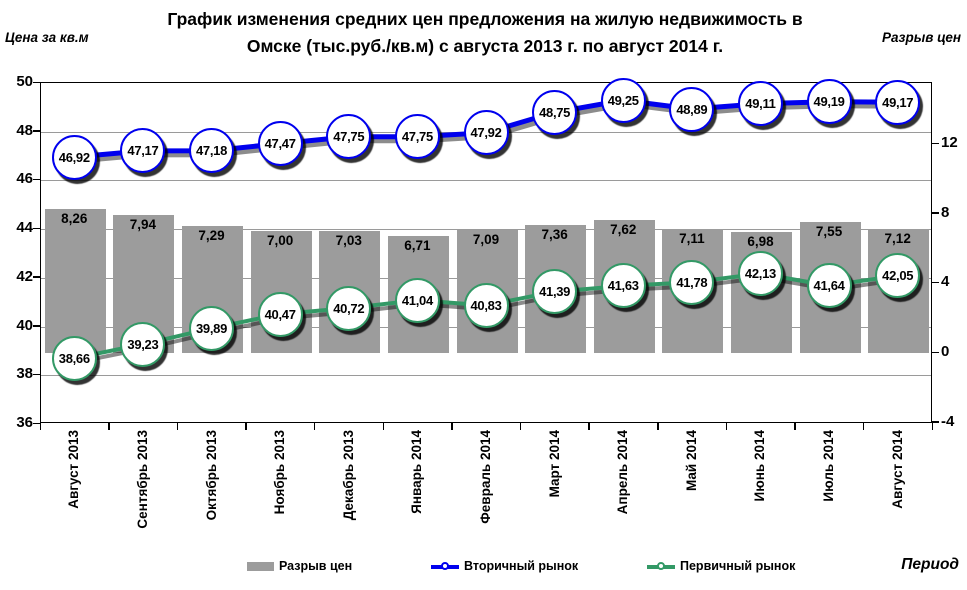  I want to click on legend-item-gap: Разрыв цен, so click(299, 566).